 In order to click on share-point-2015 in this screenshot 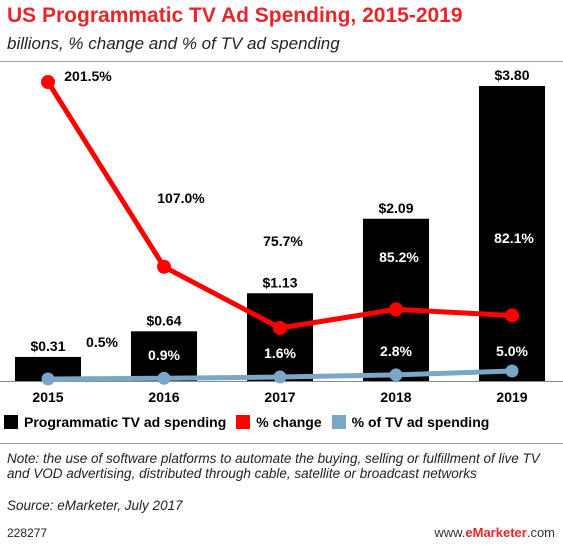, I will do `click(48, 379)`.